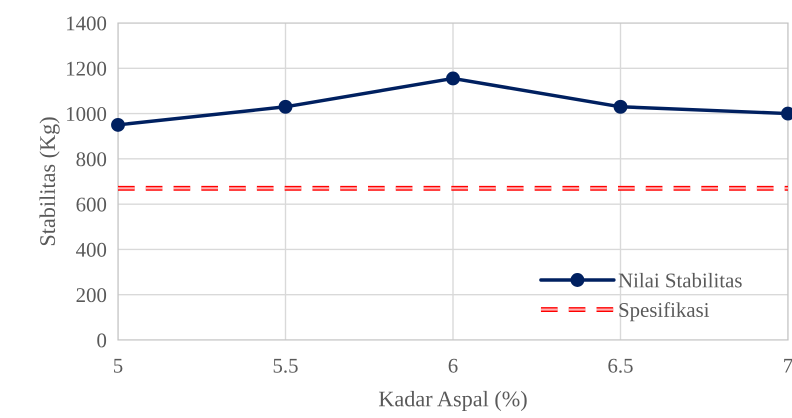  Describe the element at coordinates (91, 205) in the screenshot. I see `y-tick-label: 600` at that location.